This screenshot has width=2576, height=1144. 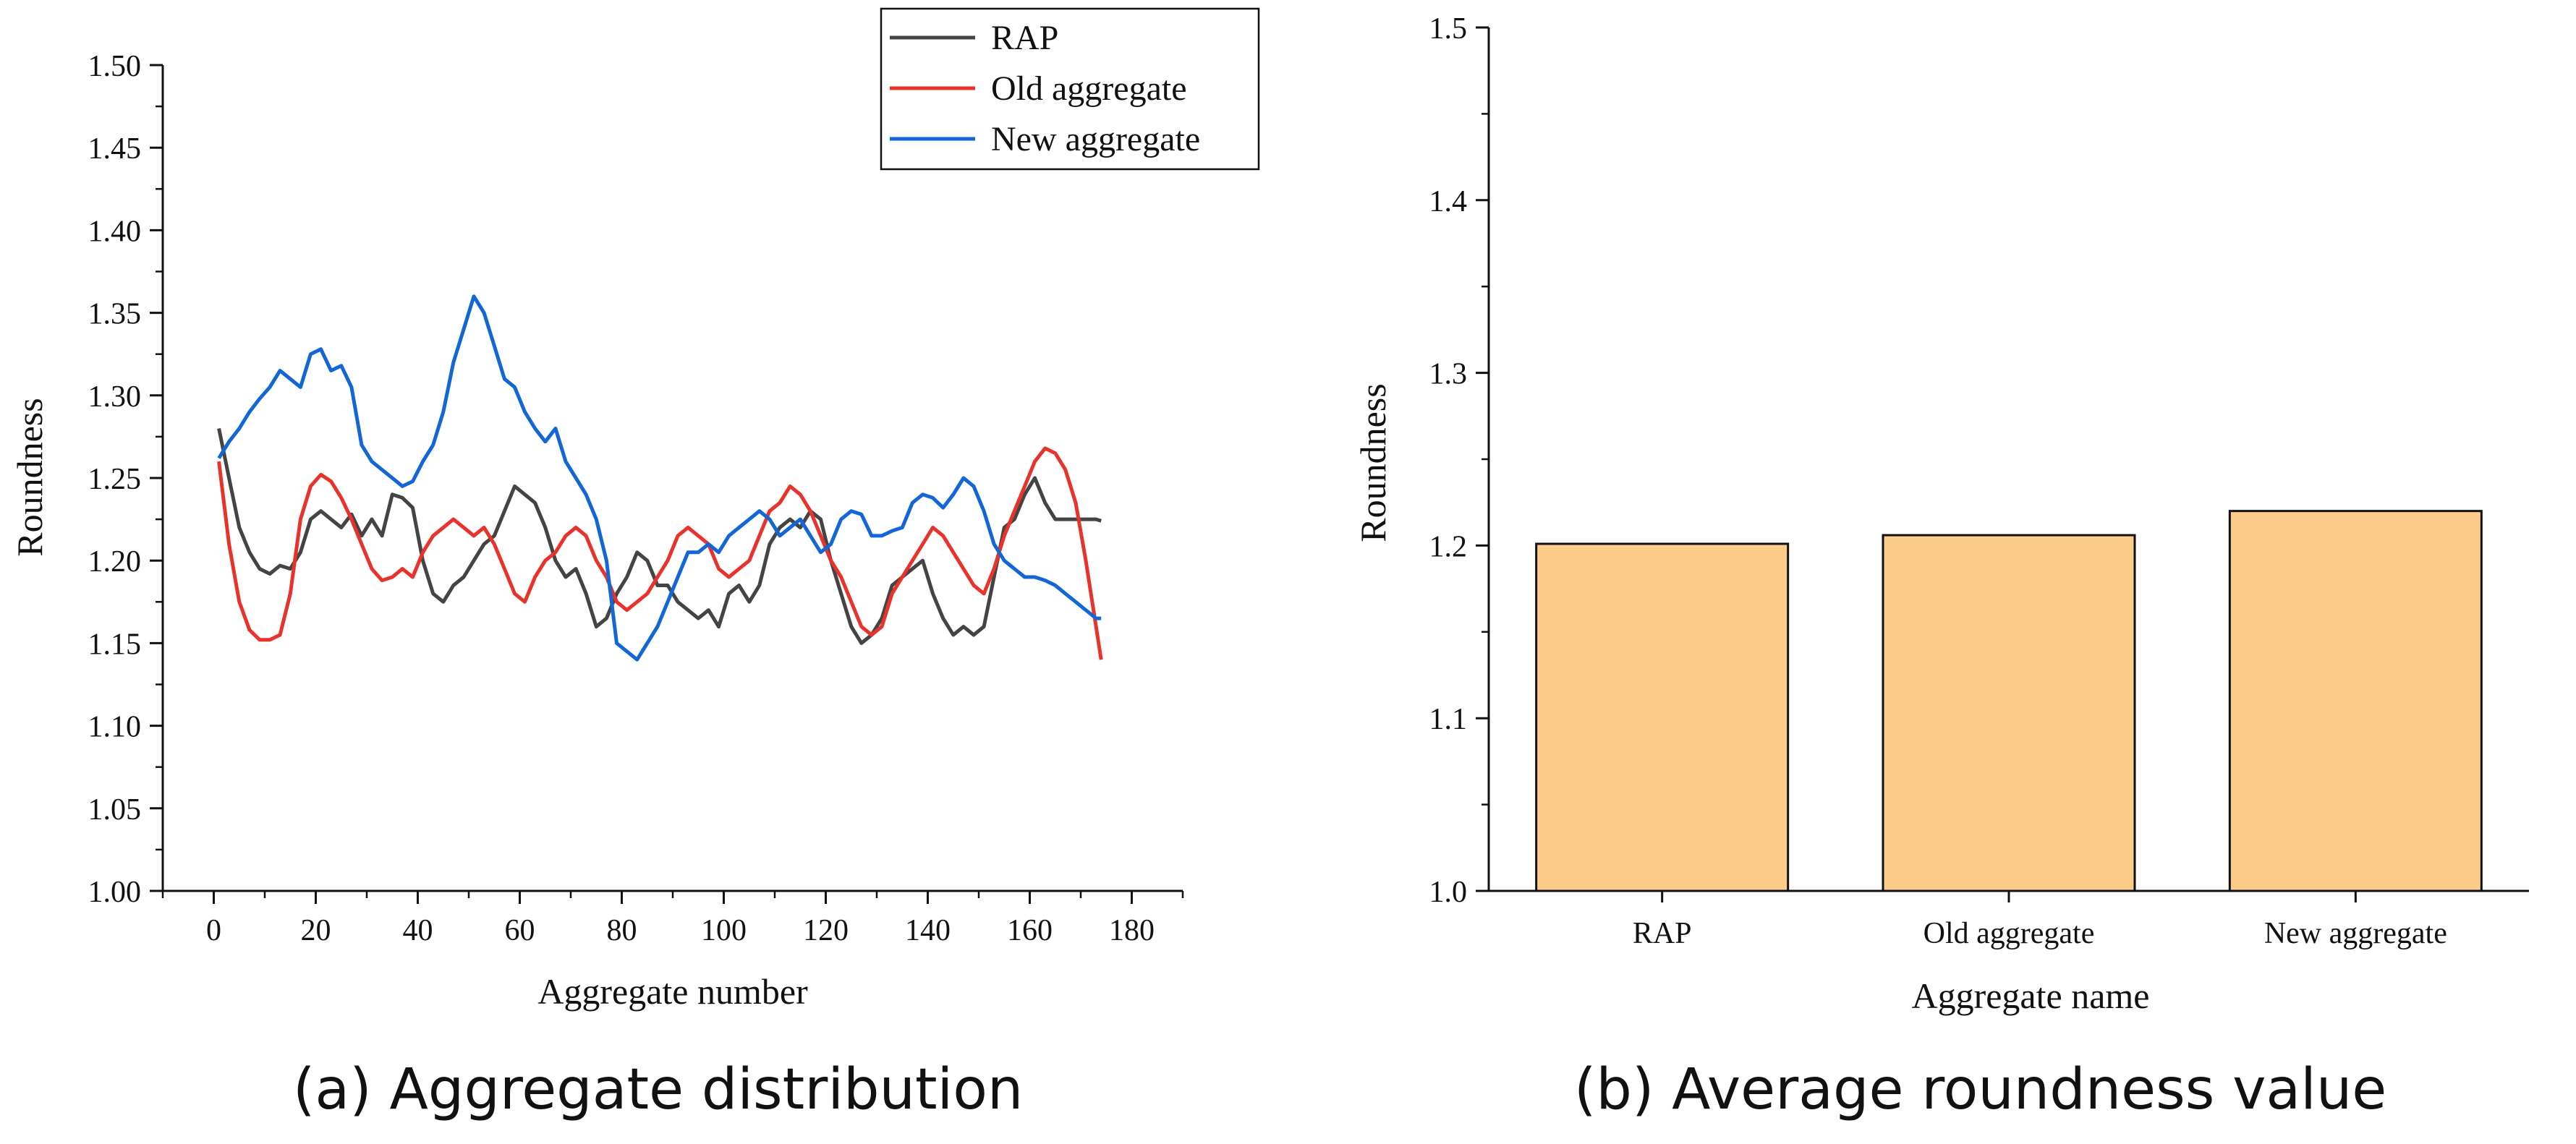 What do you see at coordinates (658, 1089) in the screenshot?
I see `caption-a: (a) Aggregate distribution` at bounding box center [658, 1089].